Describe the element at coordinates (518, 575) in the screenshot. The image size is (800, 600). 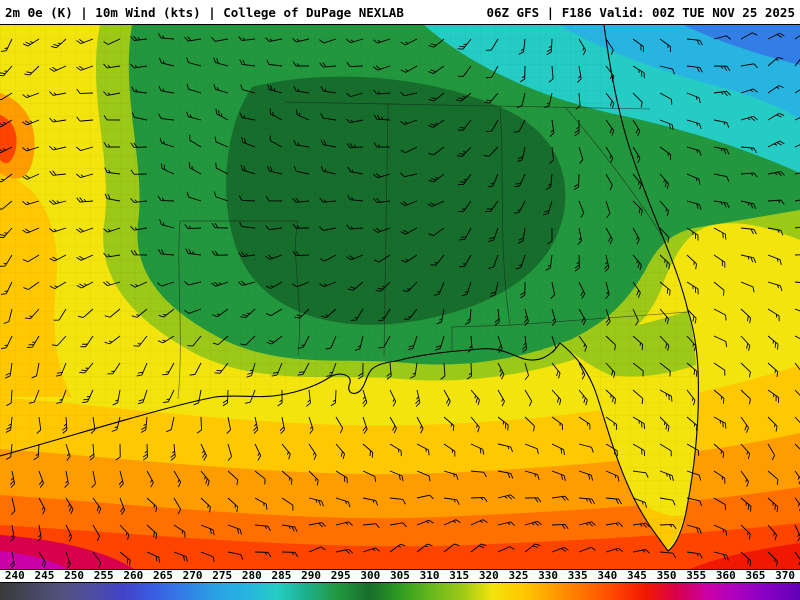
I see `colorbar-tick-label: 325` at that location.